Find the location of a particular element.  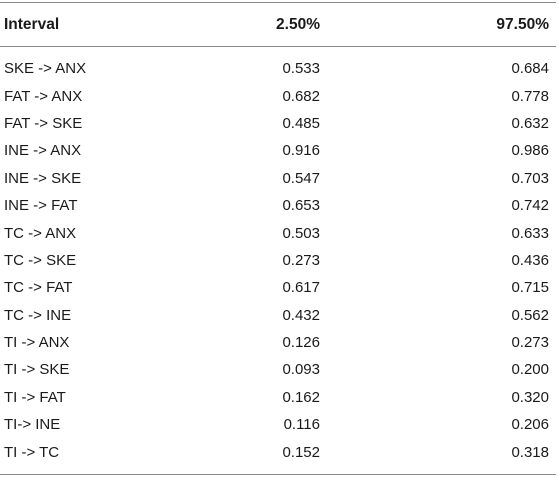

table-row: TI -> FAT 0.162 0.320 is located at coordinates (278, 397).